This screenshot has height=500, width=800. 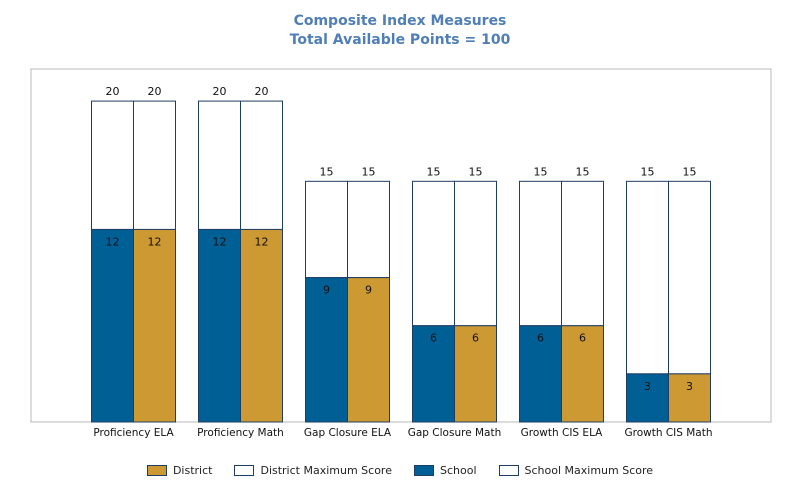 I want to click on data-label-district-maximum-growth-cis-math: 15, so click(x=690, y=171).